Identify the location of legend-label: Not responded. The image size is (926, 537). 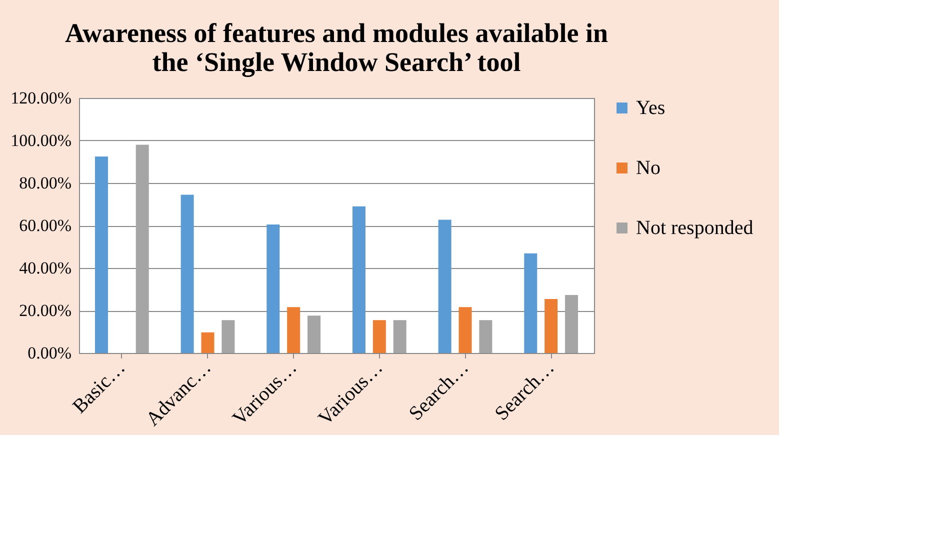
(695, 228).